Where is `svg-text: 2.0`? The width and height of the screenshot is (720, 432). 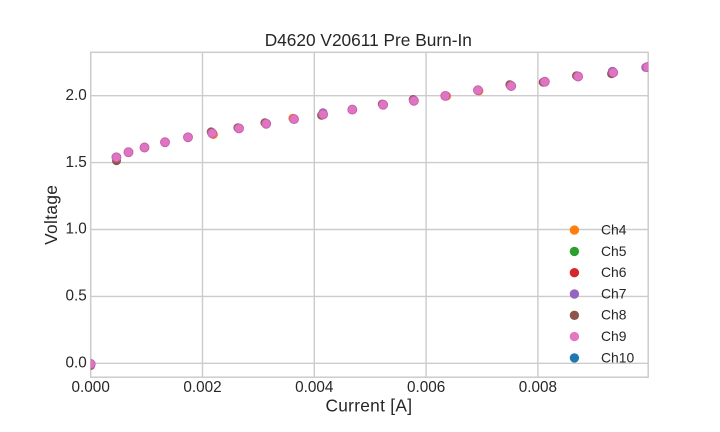
svg-text: 2.0 is located at coordinates (76, 95).